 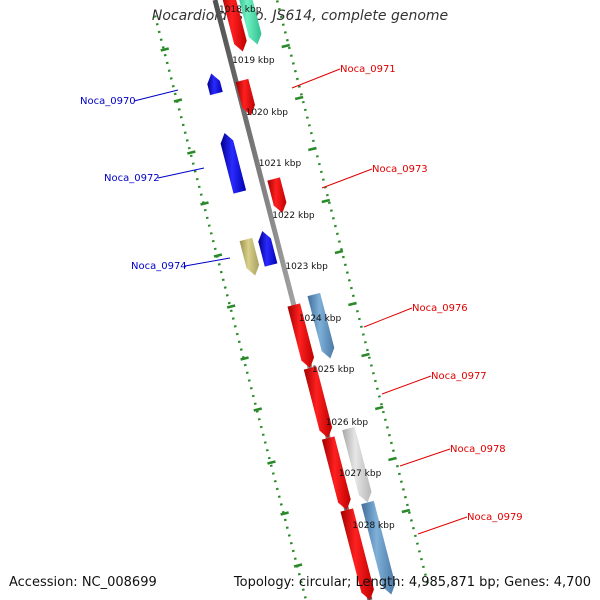 What do you see at coordinates (280, 164) in the screenshot?
I see `kbp-tick-label: 1021 kbp` at bounding box center [280, 164].